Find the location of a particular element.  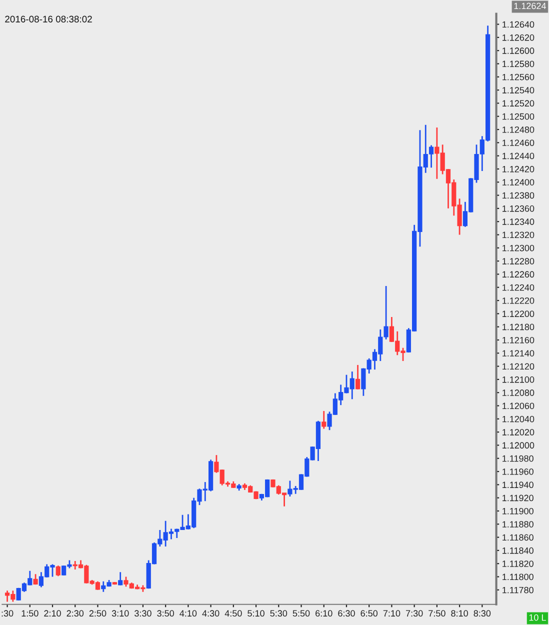

y-tick-label: 1.11980 is located at coordinates (518, 458).